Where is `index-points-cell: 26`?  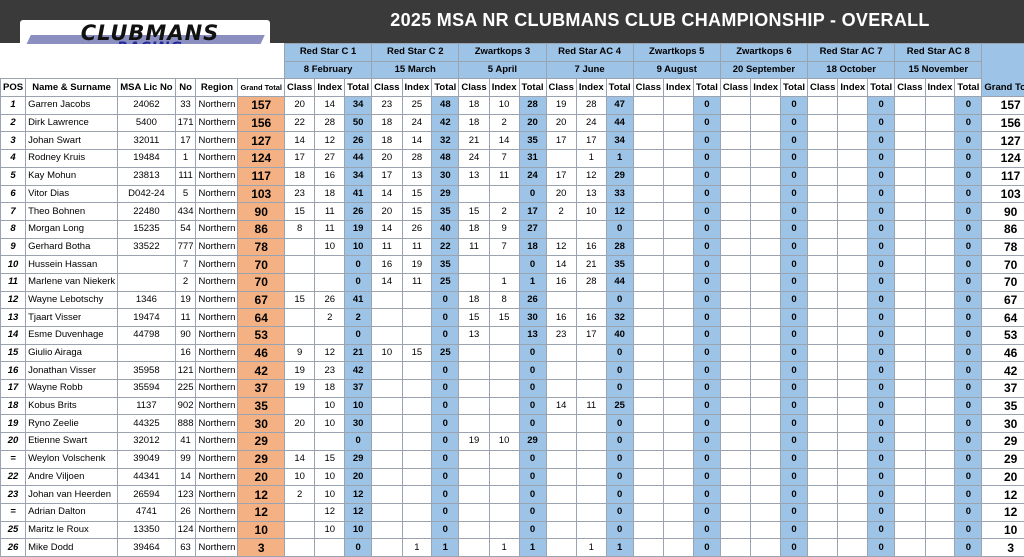
index-points-cell: 26 is located at coordinates (417, 229).